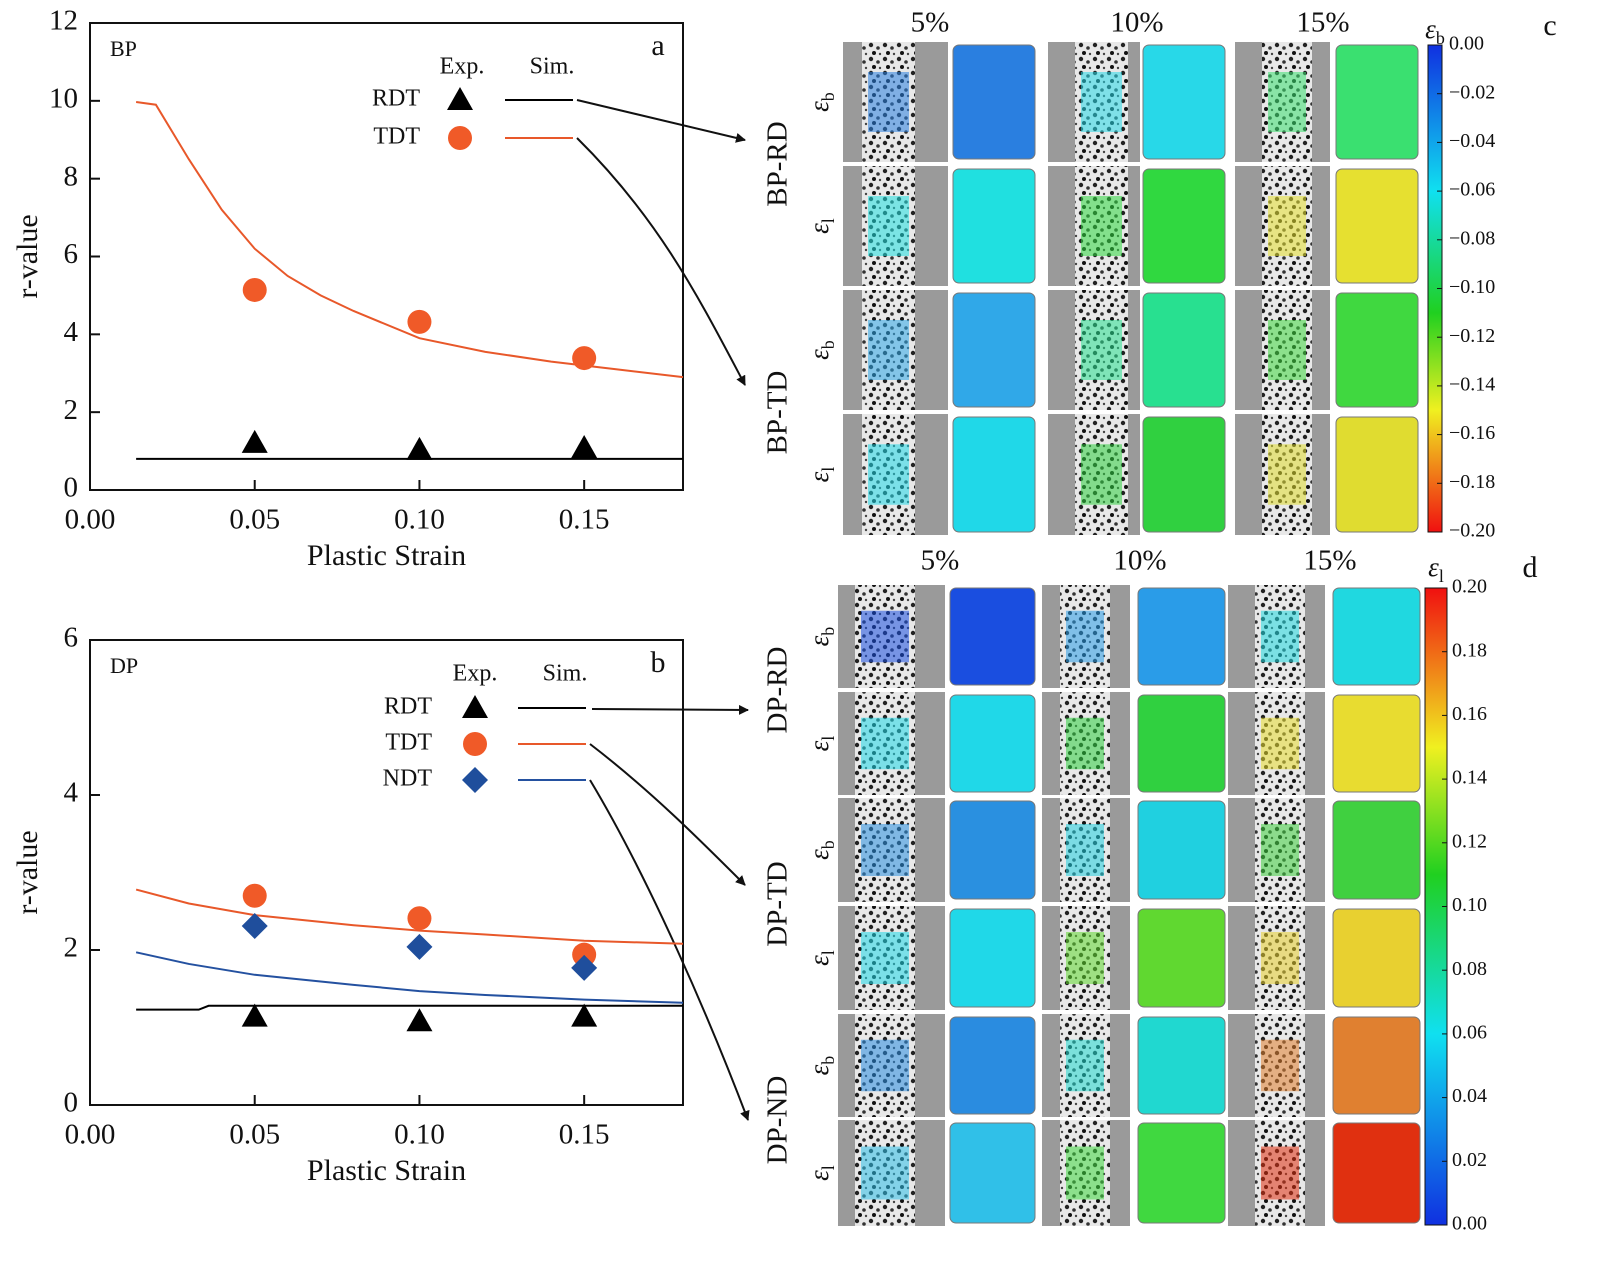 This screenshot has width=1609, height=1271. I want to click on panel-label: b, so click(658, 662).